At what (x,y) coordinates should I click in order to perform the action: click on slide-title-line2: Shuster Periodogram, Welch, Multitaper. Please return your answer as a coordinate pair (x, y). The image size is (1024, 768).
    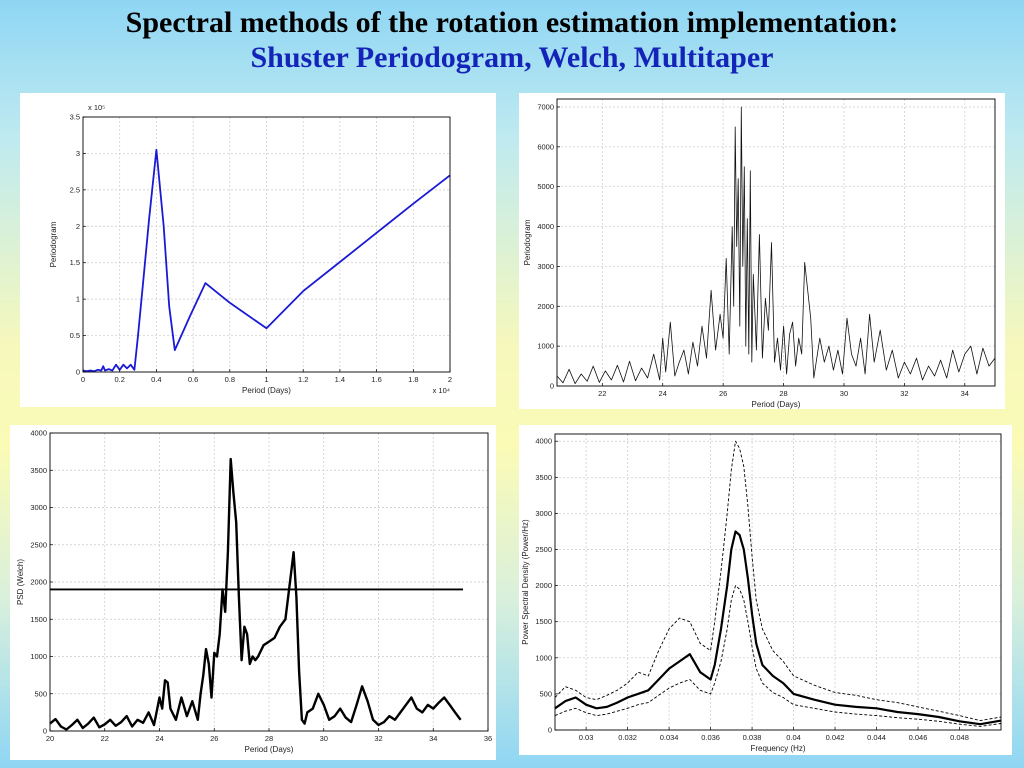
    Looking at the image, I should click on (512, 57).